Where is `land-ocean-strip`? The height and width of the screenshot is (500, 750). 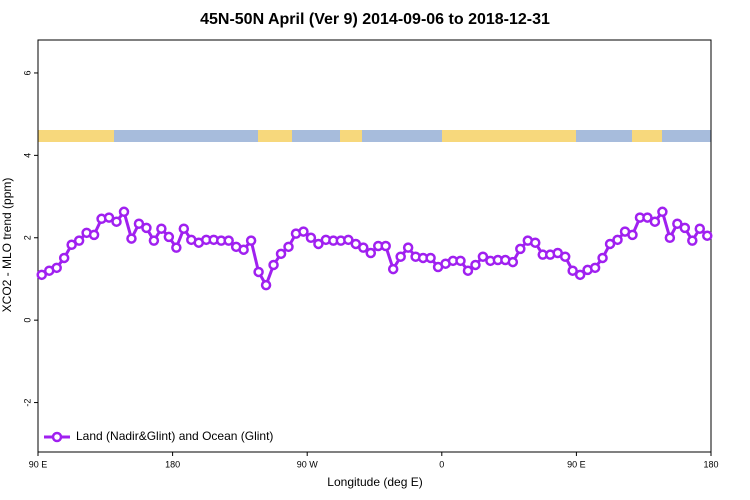 land-ocean-strip is located at coordinates (374, 136).